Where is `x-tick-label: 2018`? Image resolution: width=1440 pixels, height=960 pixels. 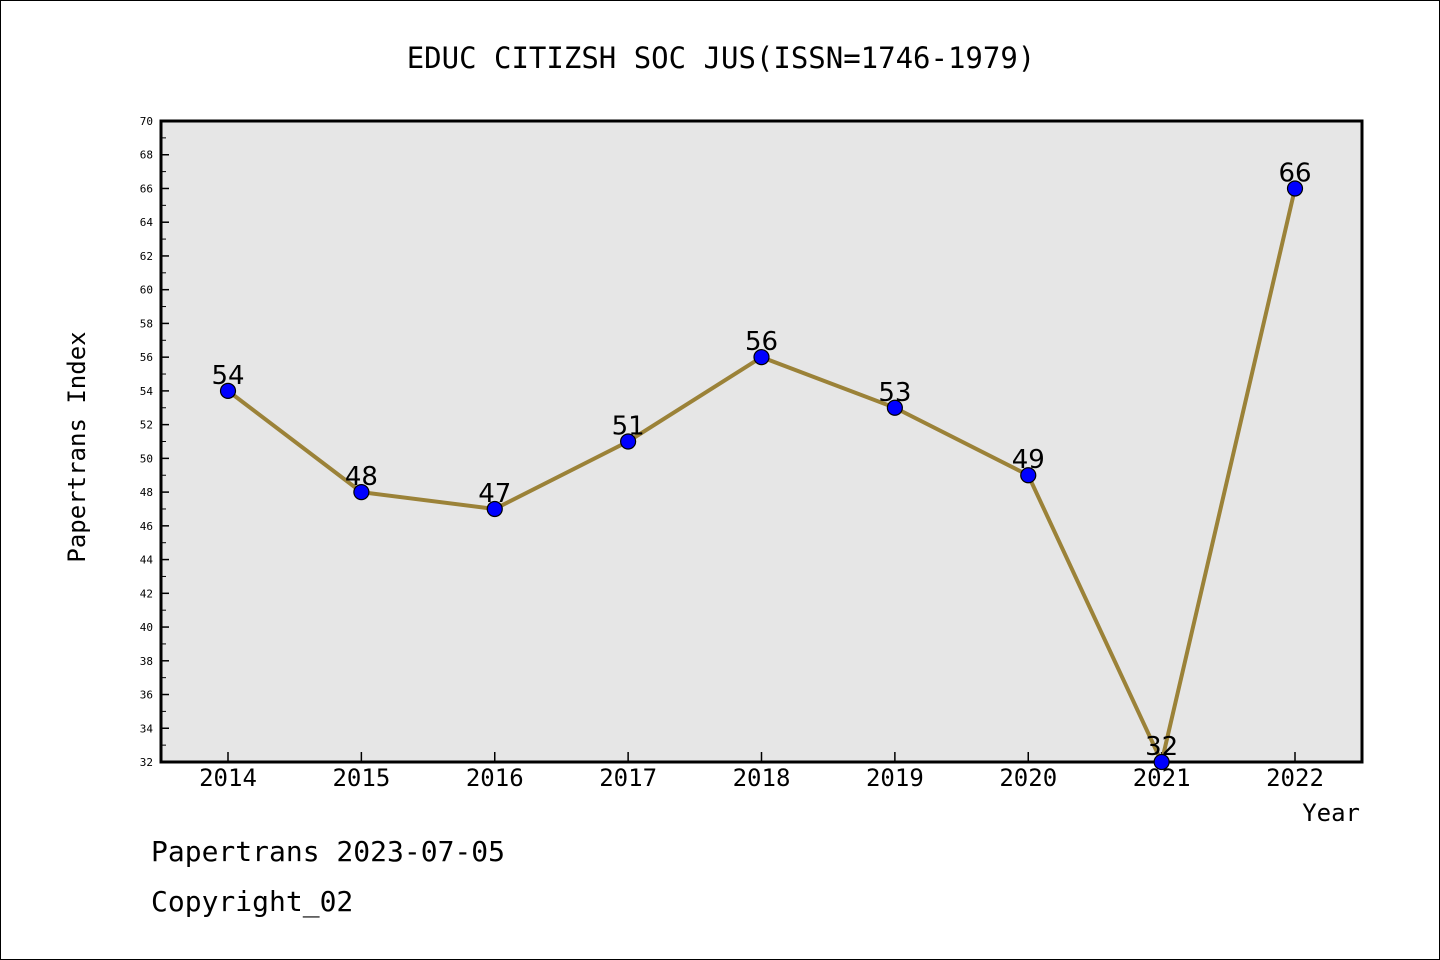 x-tick-label: 2018 is located at coordinates (762, 778).